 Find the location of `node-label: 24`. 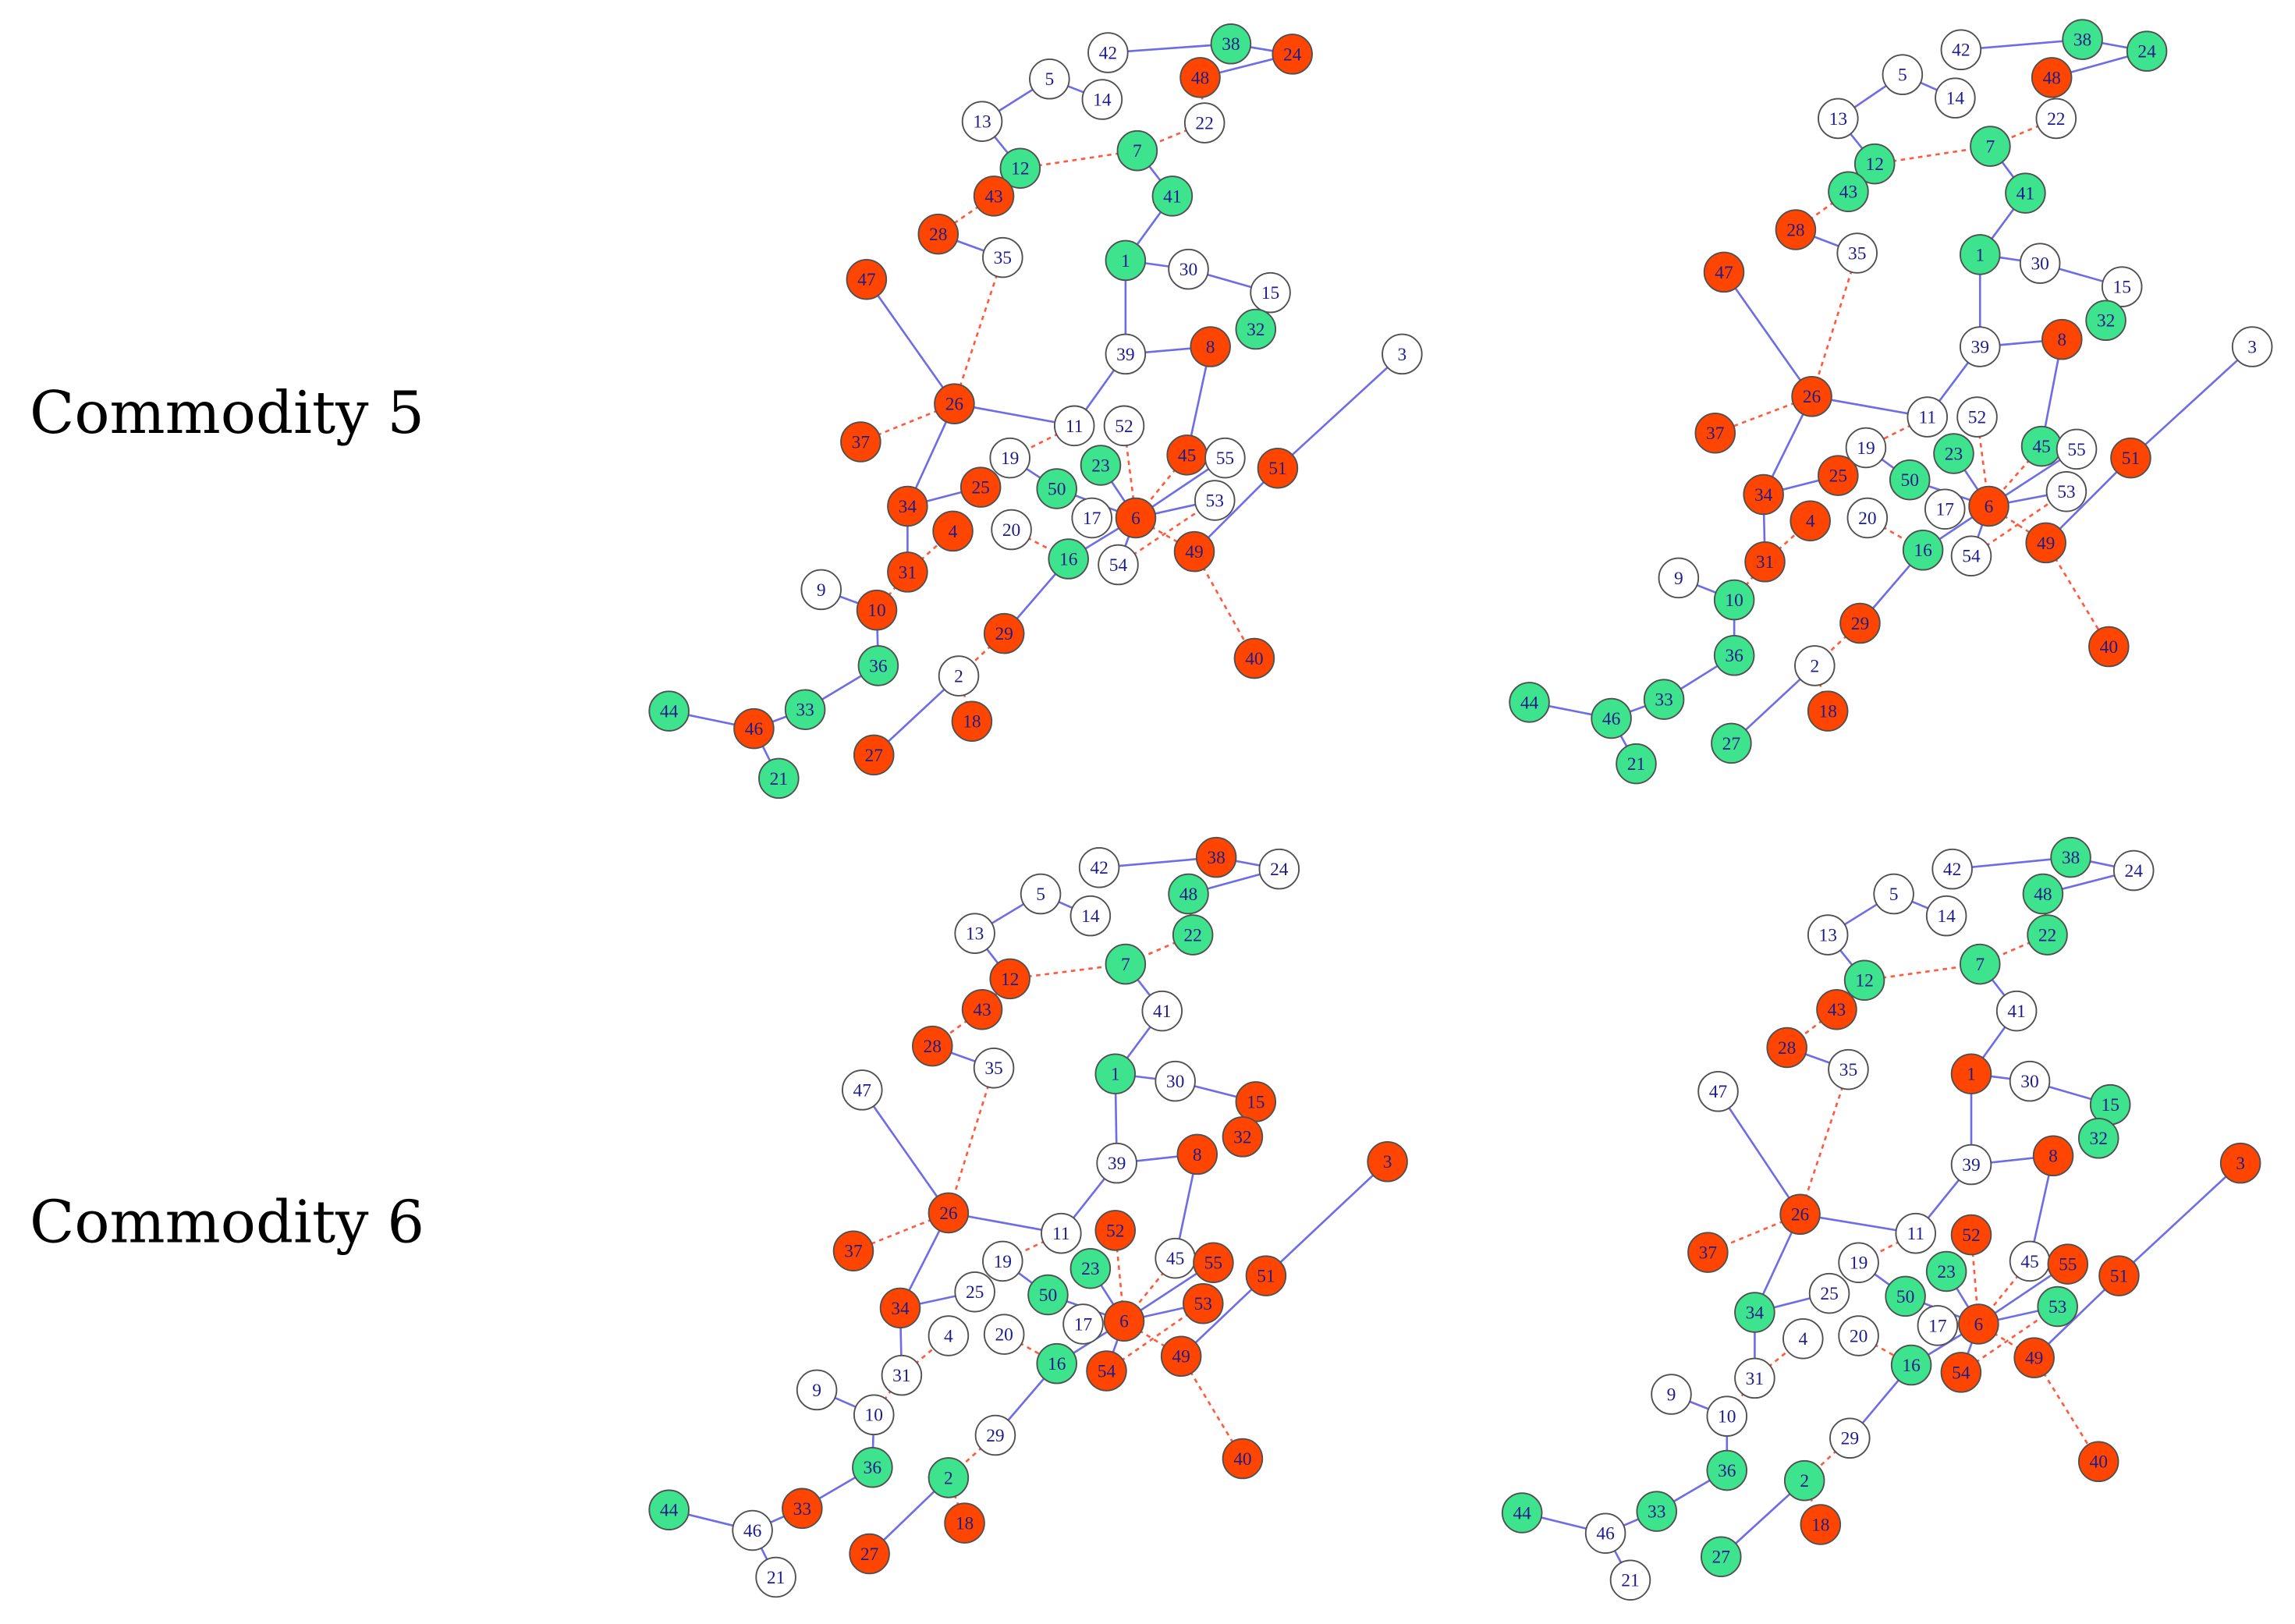

node-label: 24 is located at coordinates (2146, 52).